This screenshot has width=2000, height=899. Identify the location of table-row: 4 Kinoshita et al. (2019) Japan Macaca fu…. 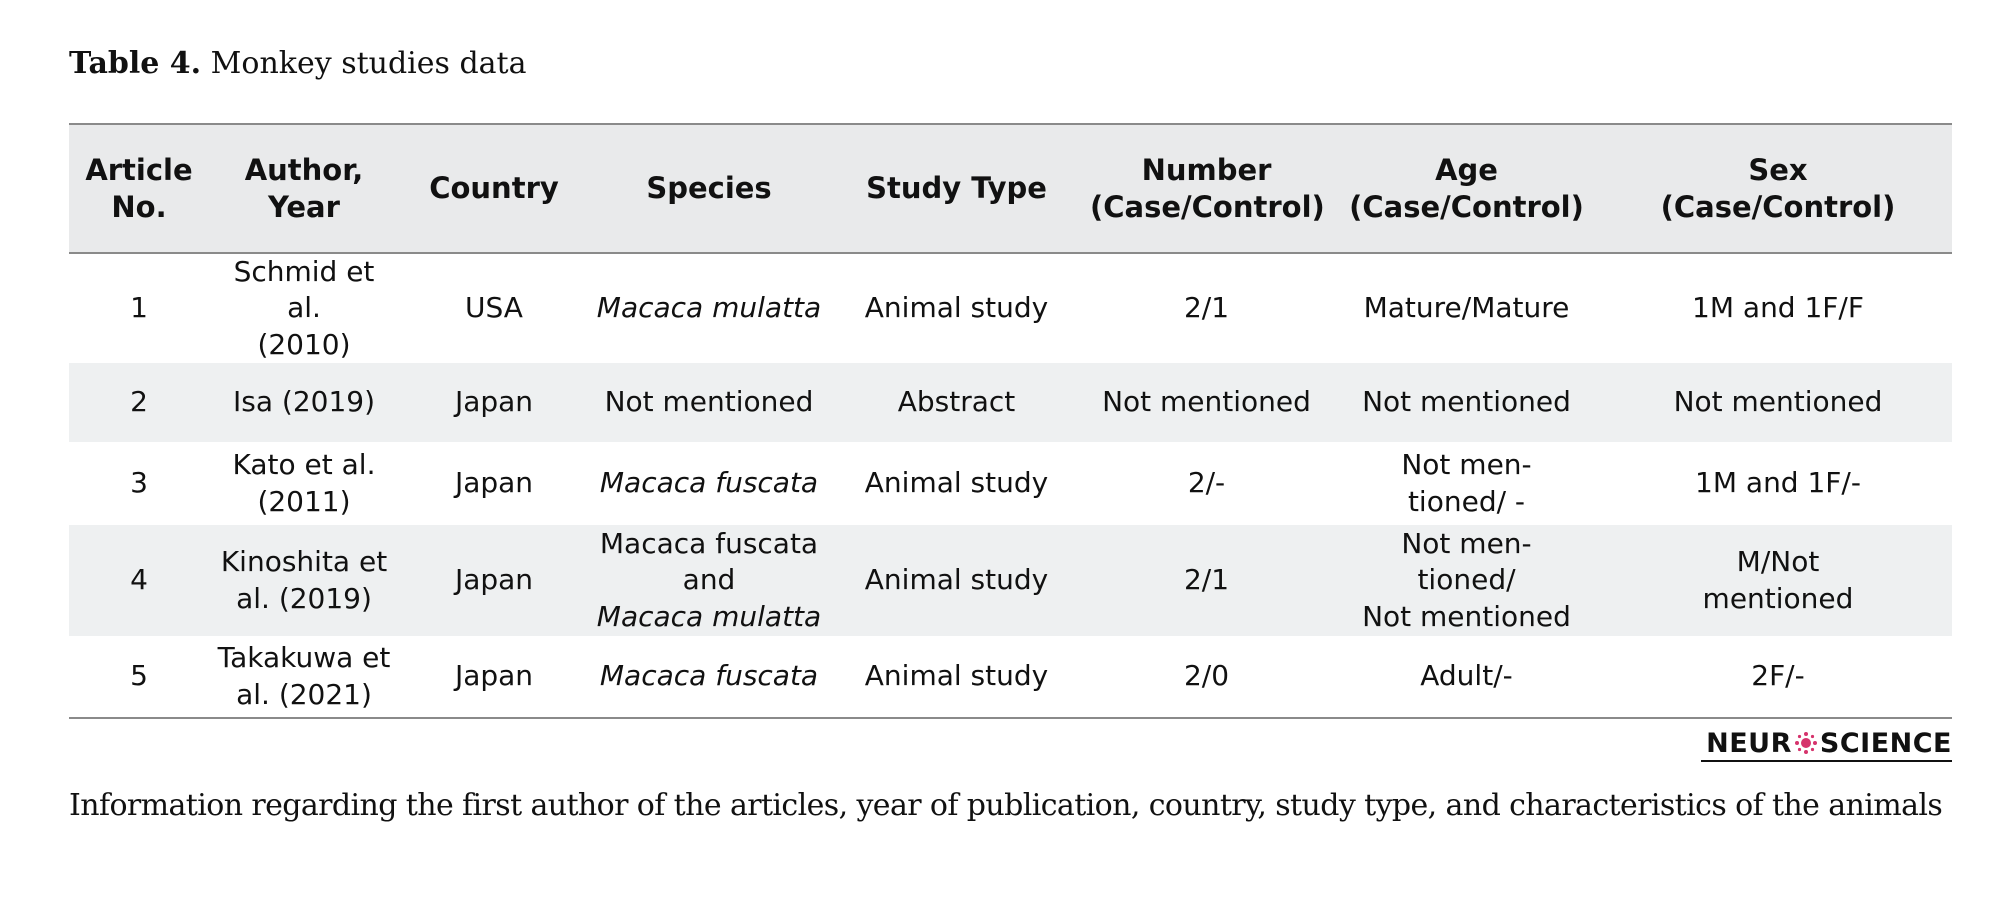
(1010, 581).